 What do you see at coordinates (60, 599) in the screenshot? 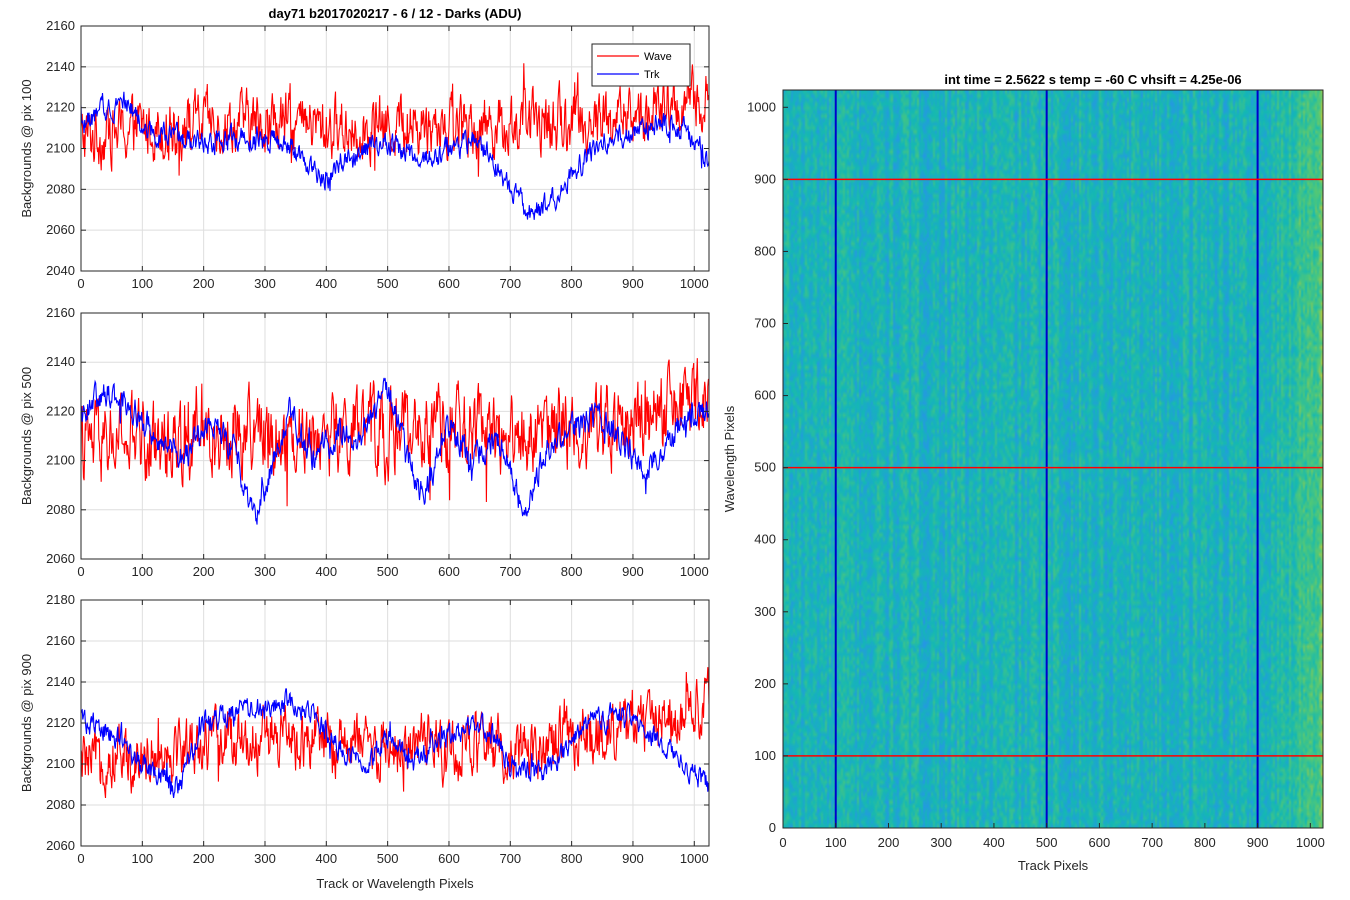
I see `y-tick-label: 2180` at bounding box center [60, 599].